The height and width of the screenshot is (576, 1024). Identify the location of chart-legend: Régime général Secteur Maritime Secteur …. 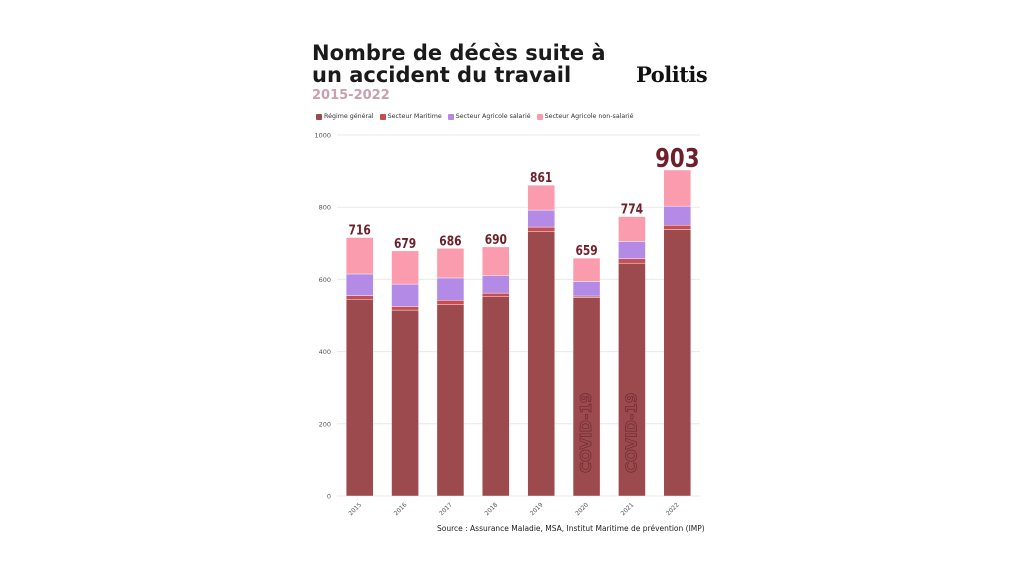
(475, 116).